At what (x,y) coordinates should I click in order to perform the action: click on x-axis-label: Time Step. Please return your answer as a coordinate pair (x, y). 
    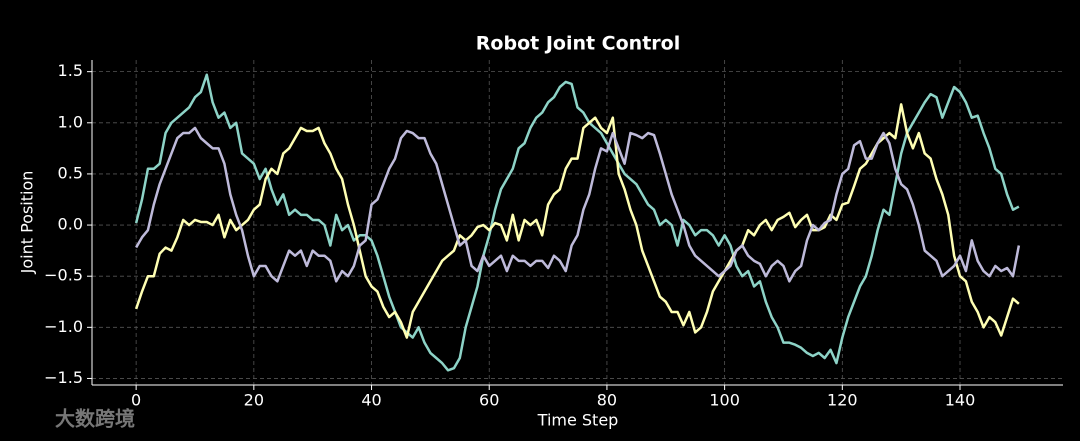
    Looking at the image, I should click on (578, 420).